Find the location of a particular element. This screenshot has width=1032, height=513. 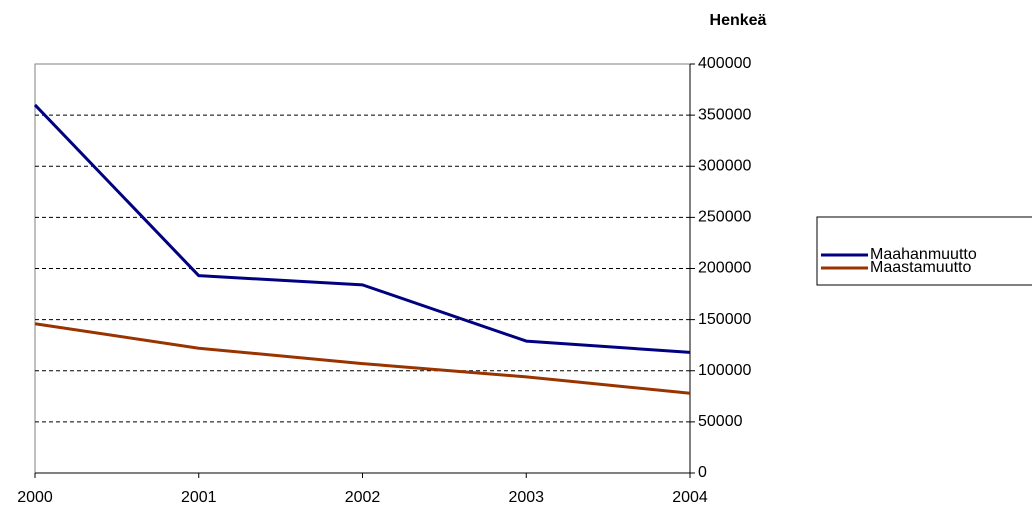

series-line is located at coordinates (362, 358).